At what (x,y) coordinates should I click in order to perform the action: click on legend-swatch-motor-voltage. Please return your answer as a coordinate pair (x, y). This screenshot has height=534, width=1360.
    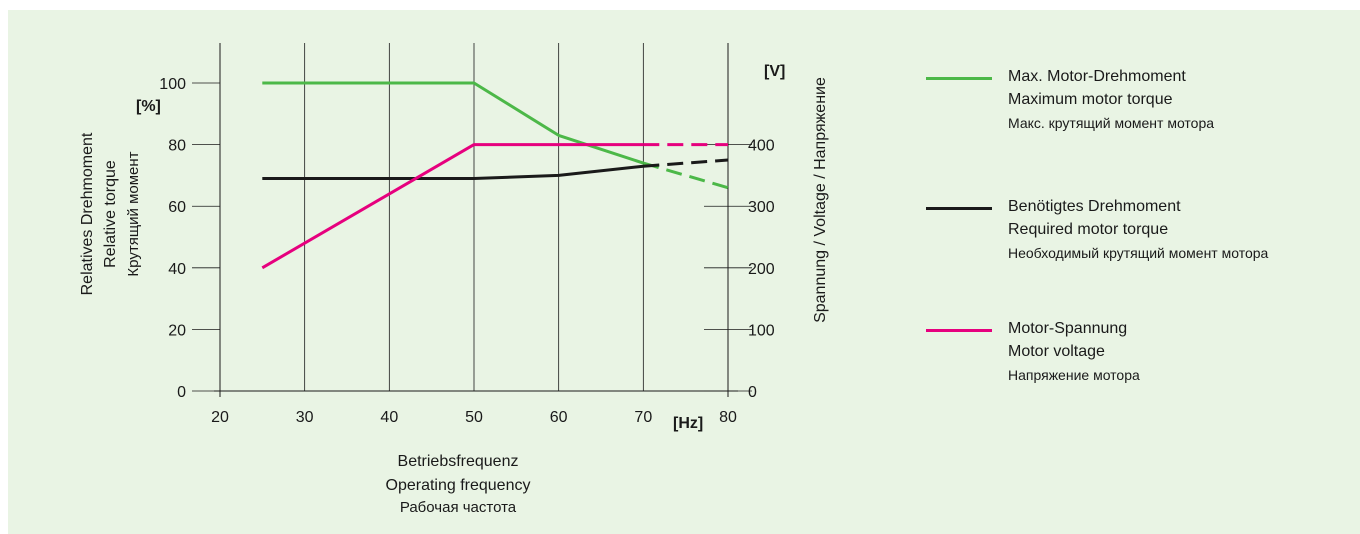
    Looking at the image, I should click on (959, 330).